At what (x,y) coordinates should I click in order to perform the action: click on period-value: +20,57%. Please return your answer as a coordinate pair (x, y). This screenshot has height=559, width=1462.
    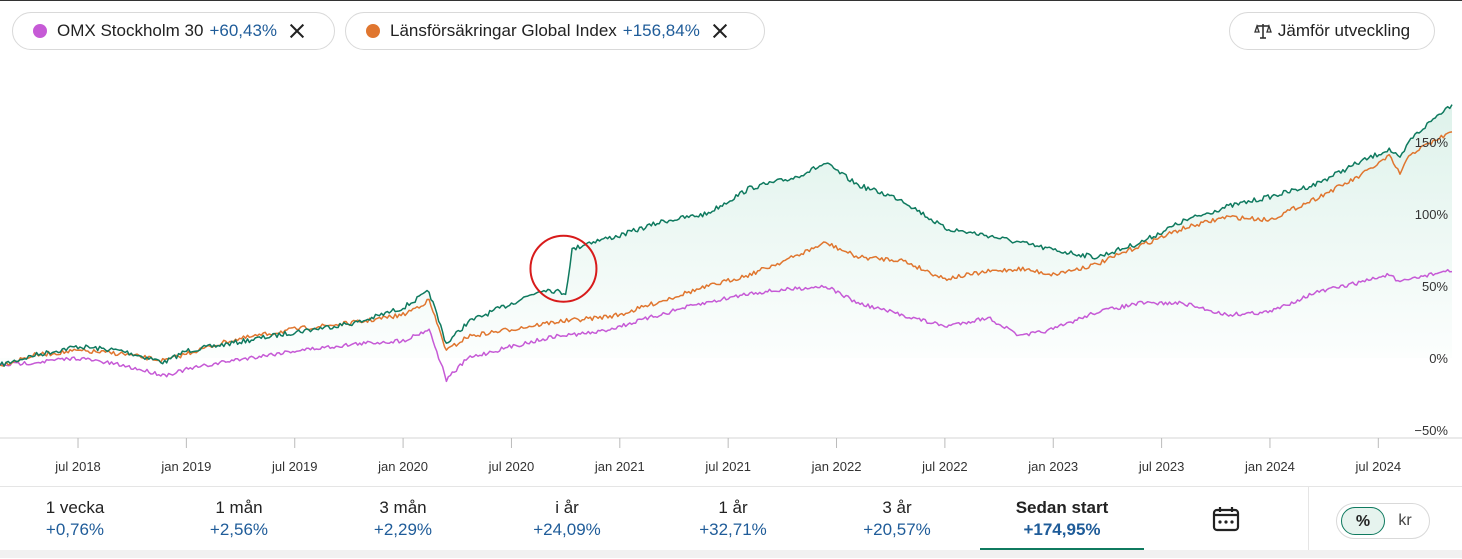
    Looking at the image, I should click on (897, 529).